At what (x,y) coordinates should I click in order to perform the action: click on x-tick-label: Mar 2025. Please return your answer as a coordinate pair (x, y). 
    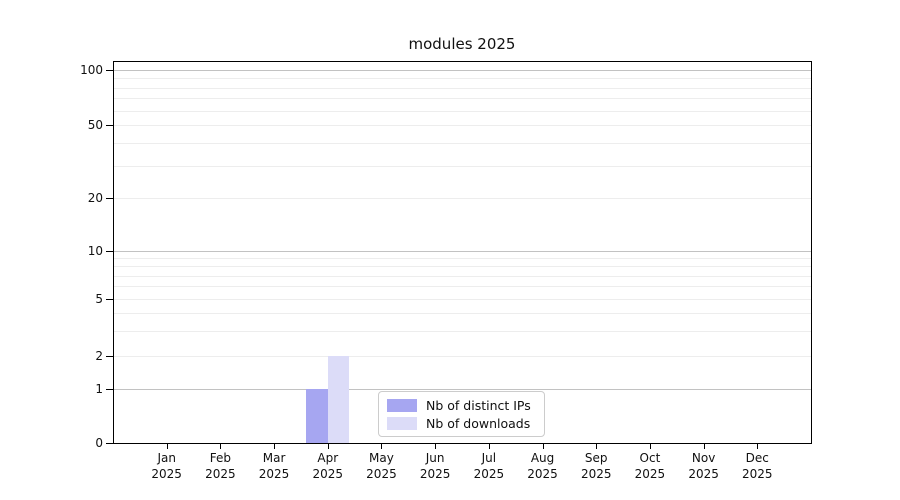
    Looking at the image, I should click on (274, 466).